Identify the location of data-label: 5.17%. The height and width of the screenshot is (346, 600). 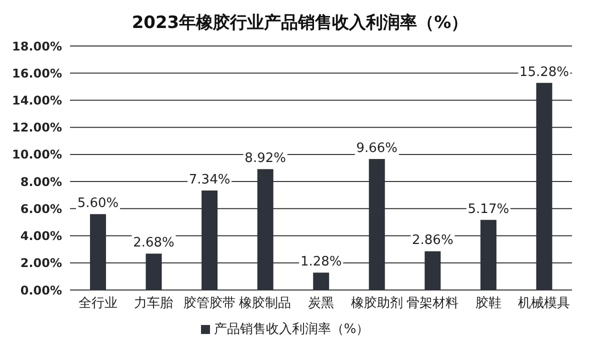
(489, 209).